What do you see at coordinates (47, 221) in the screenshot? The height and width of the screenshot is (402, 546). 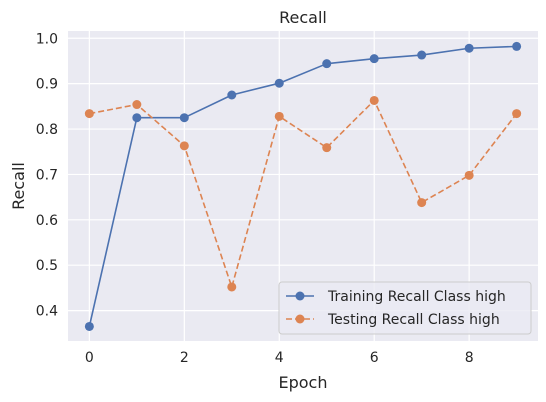 I see `y-tick-label: 0.6` at bounding box center [47, 221].